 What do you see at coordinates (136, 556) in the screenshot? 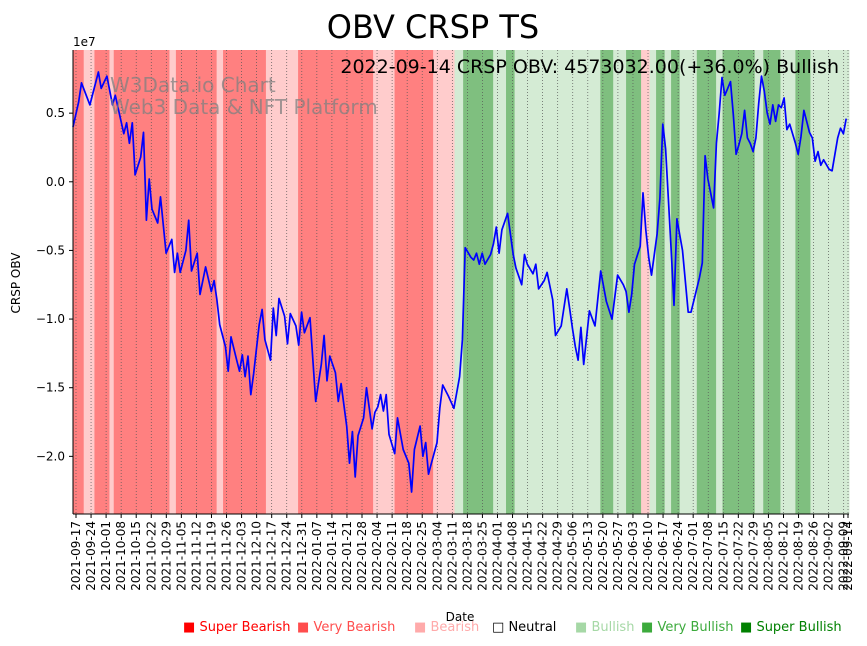
I see `x-tick-label: 2021-10-15` at bounding box center [136, 556].